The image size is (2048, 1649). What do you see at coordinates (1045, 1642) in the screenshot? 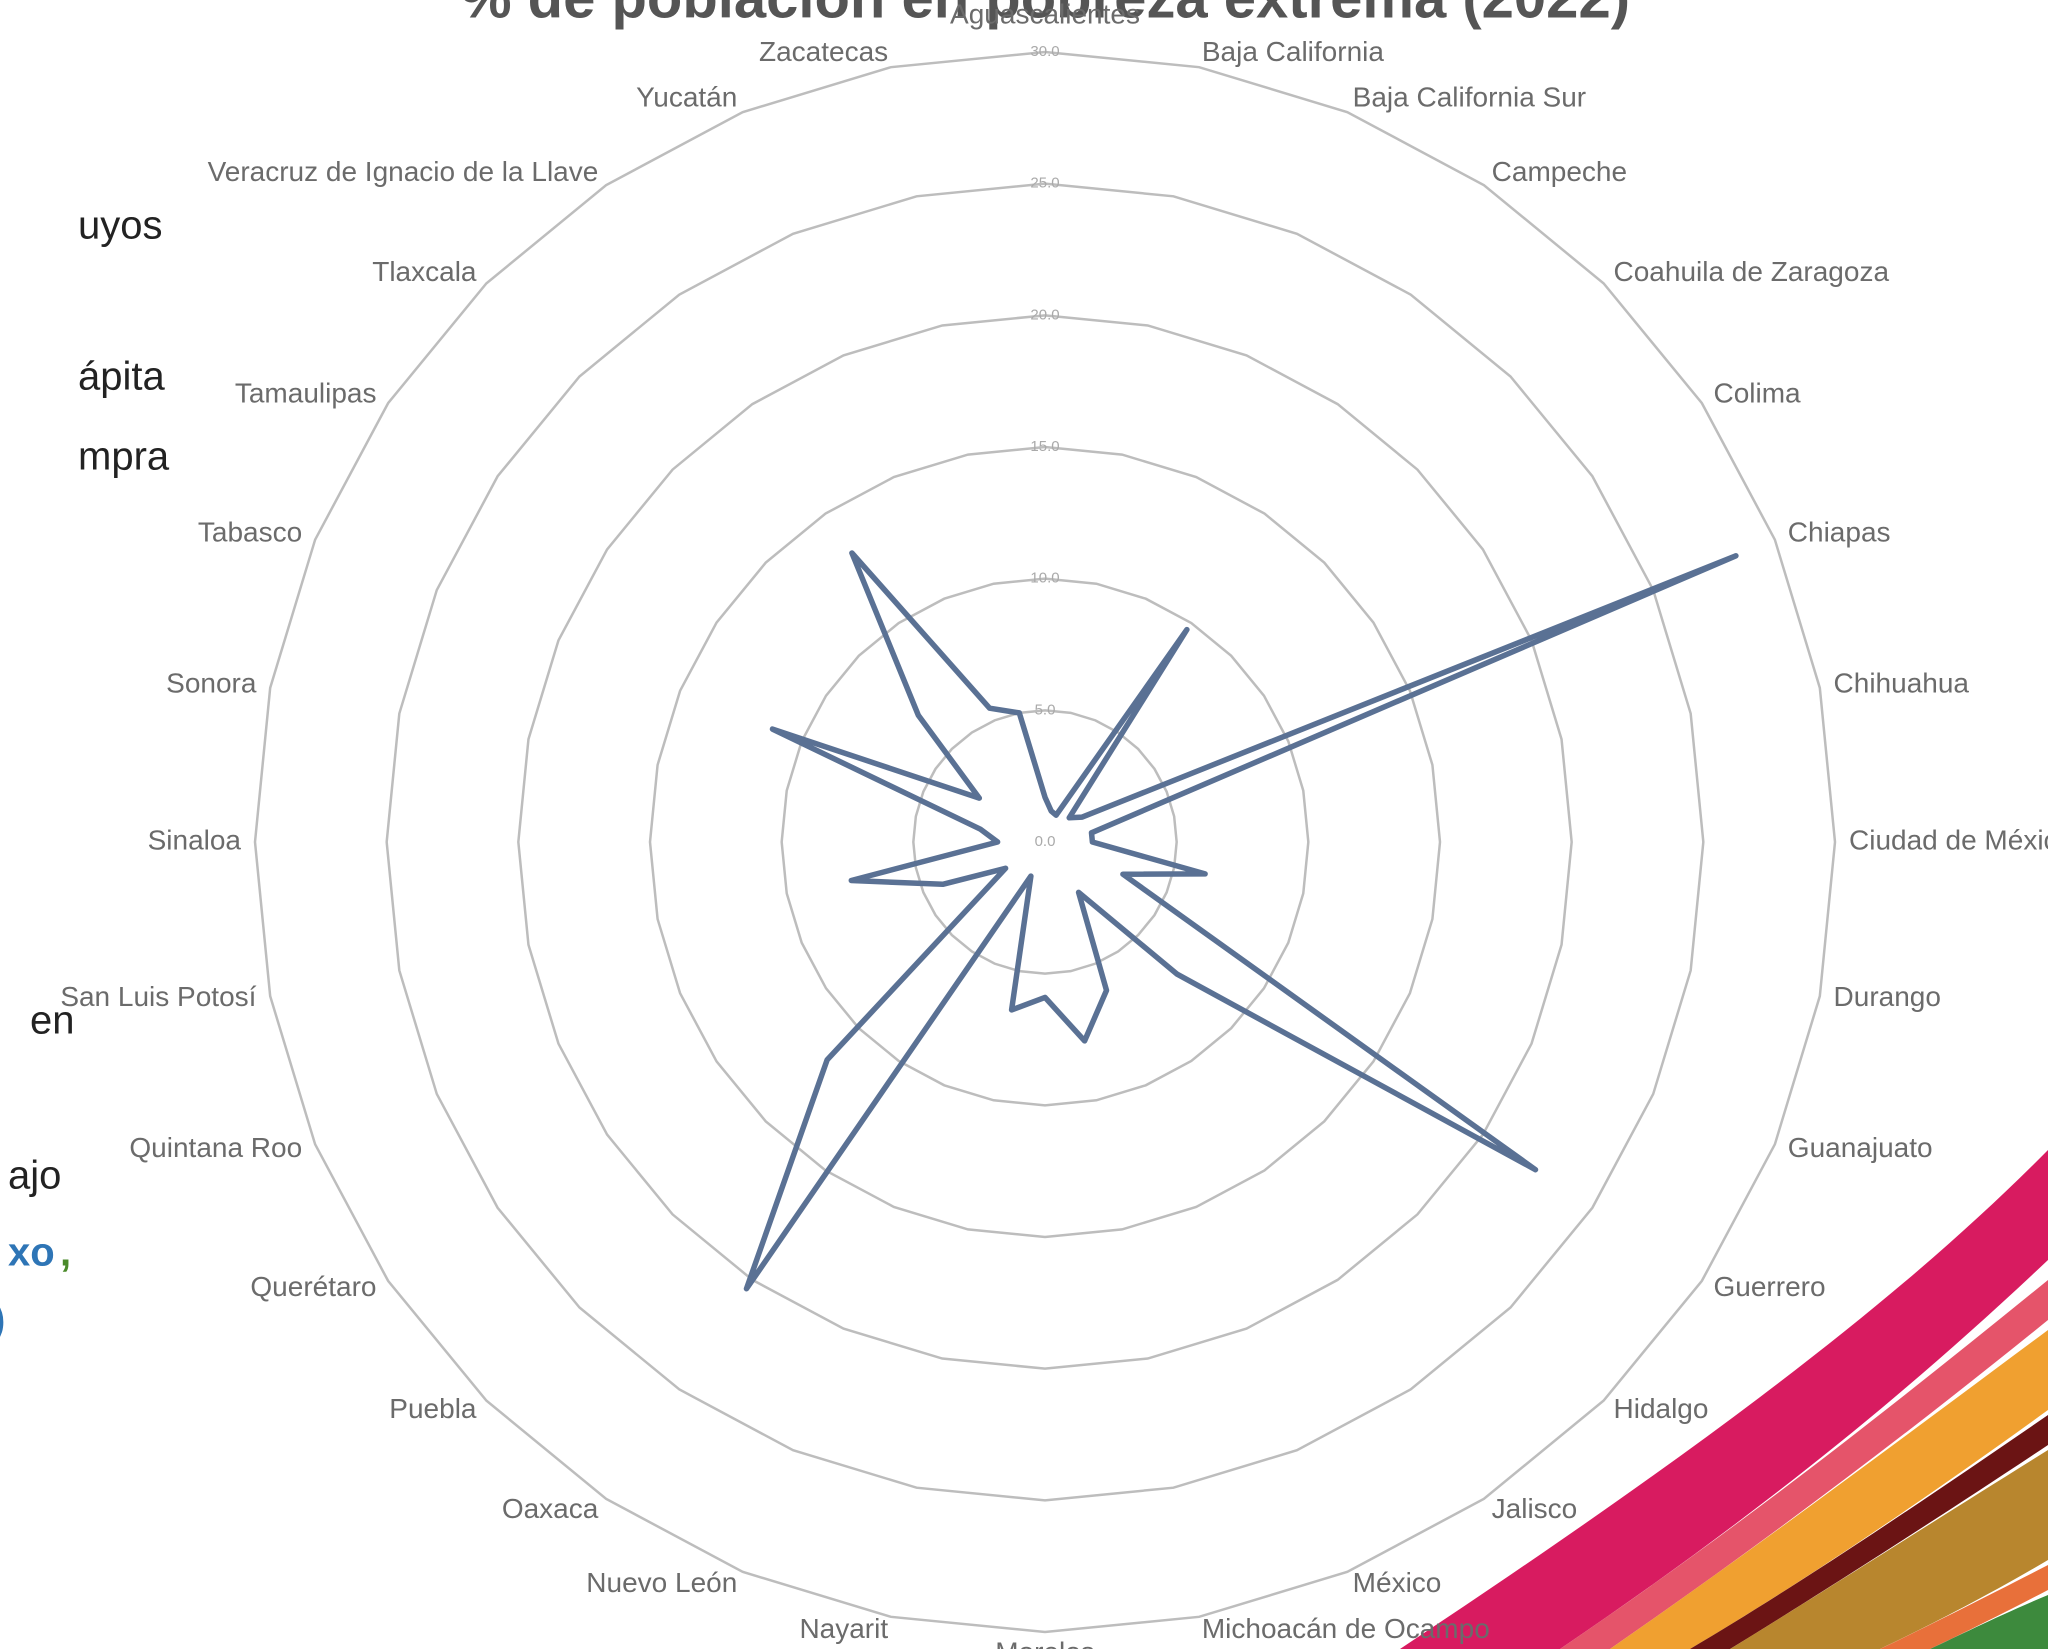
I see `category-label: Morelos` at bounding box center [1045, 1642].